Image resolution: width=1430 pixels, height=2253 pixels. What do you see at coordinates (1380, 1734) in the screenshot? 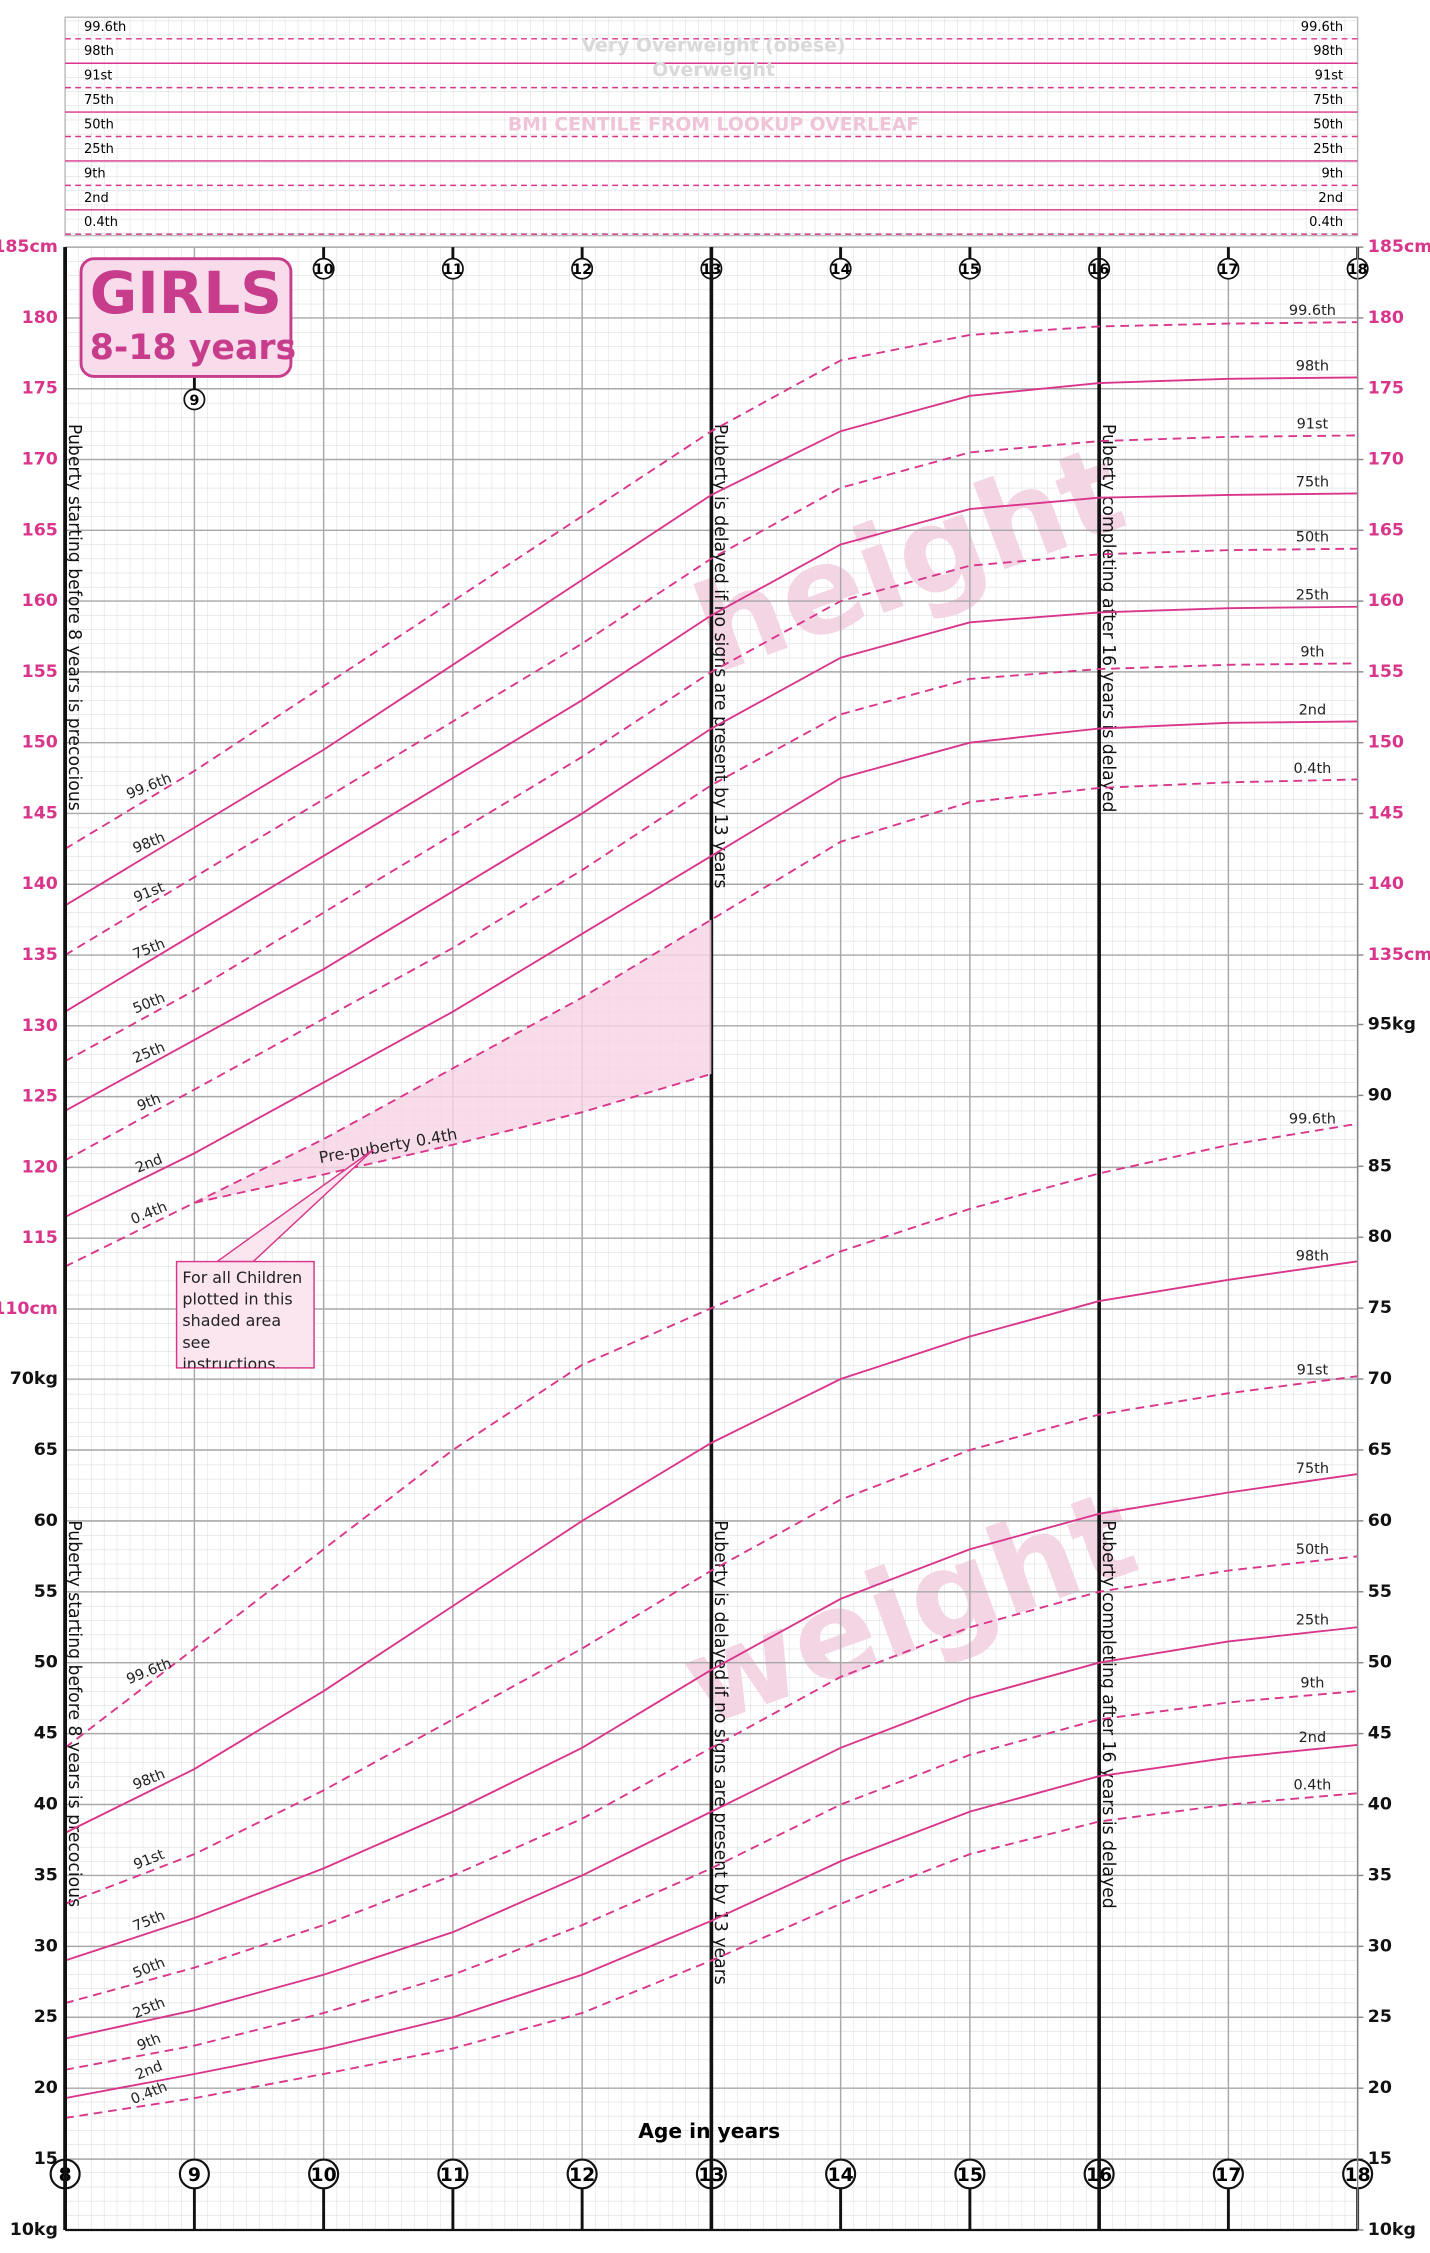
I see `y2-tick-label: 45` at bounding box center [1380, 1734].